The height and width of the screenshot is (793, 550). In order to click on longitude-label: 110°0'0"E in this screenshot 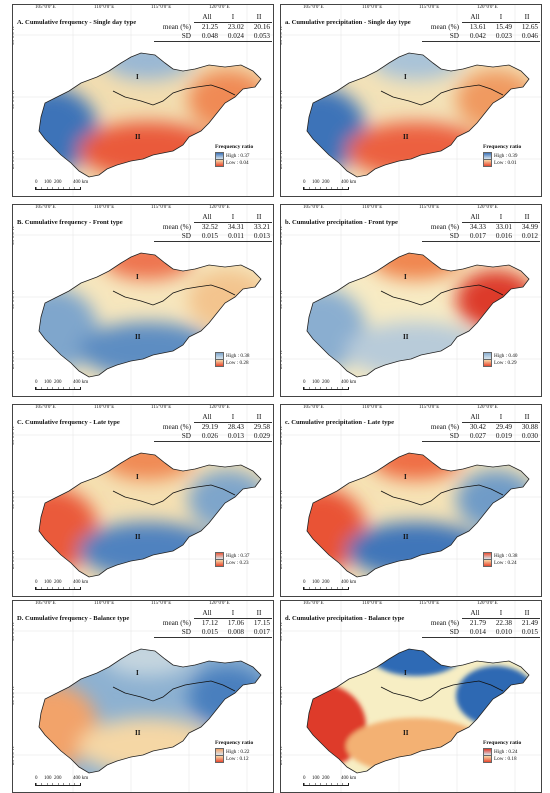, I will do `click(372, 207)`.